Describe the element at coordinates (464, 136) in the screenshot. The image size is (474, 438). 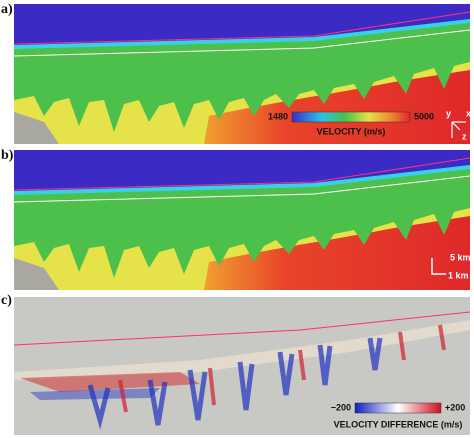
I see `axis-z: z` at that location.